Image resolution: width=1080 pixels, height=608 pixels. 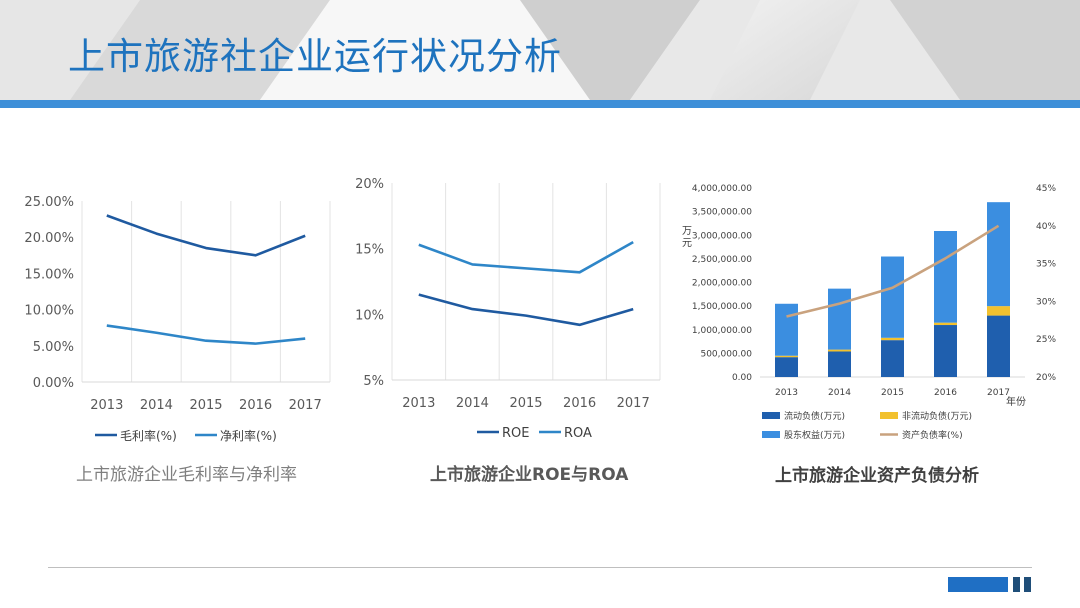 What do you see at coordinates (49, 311) in the screenshot?
I see `y-tick-label: 10.00%` at bounding box center [49, 311].